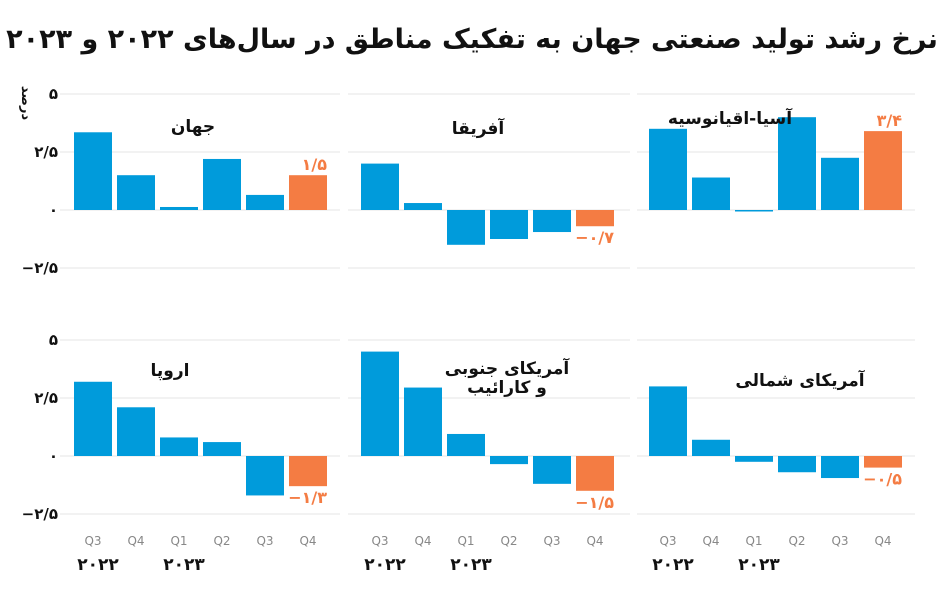 This screenshot has width=950, height=599. I want to click on data-label: −۱/۵, so click(594, 502).